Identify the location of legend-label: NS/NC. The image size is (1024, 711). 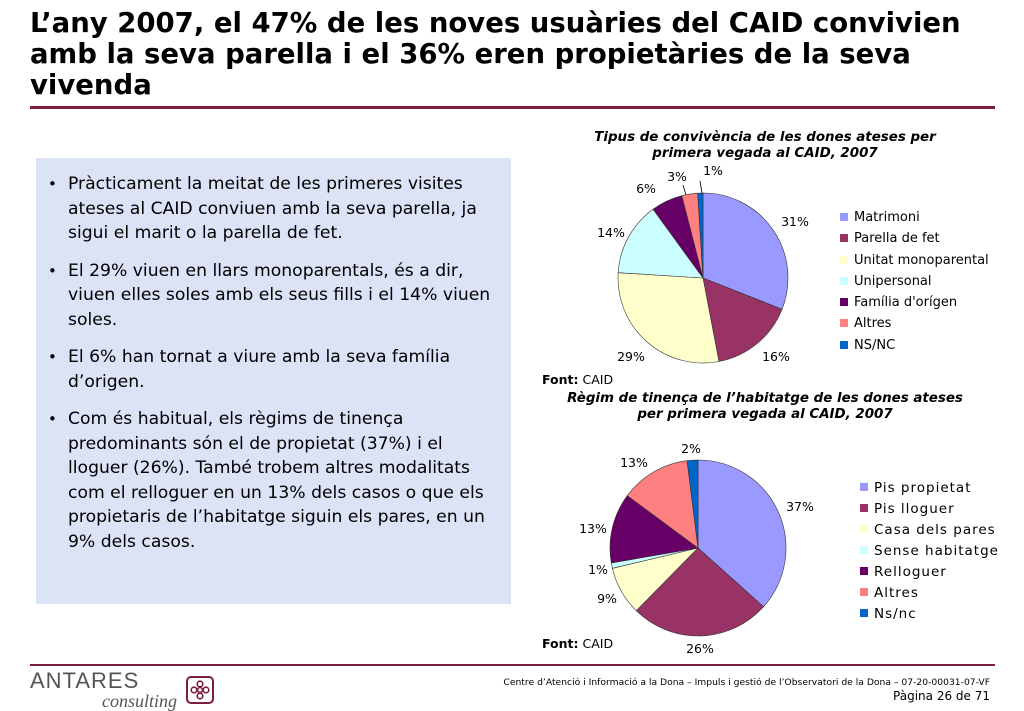
(875, 345).